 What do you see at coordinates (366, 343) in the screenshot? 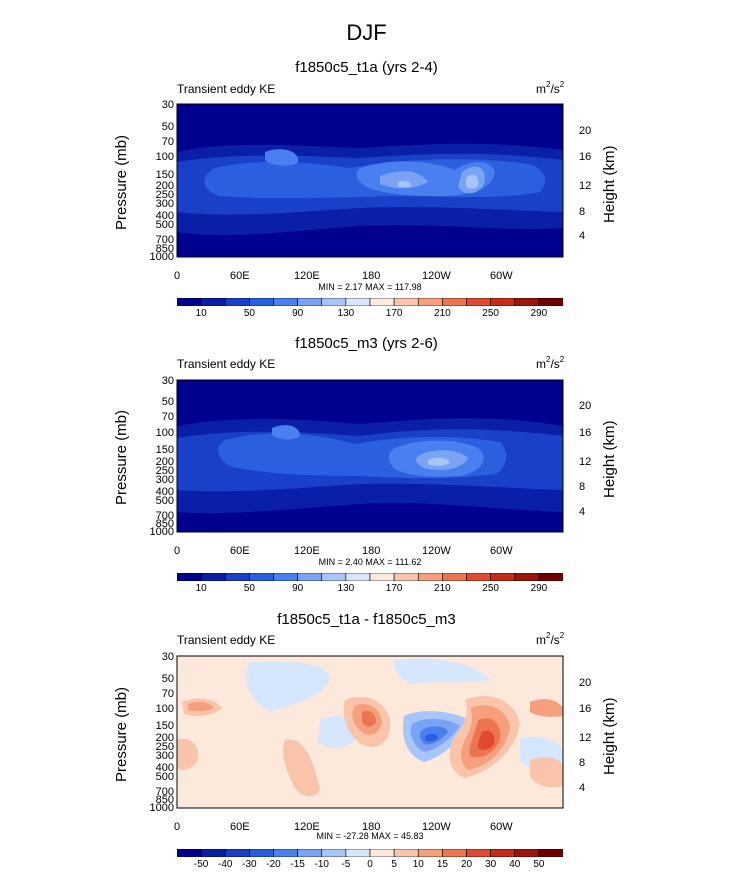
I see `panel-2-title: f1850c5_m3 (yrs 2-6)` at bounding box center [366, 343].